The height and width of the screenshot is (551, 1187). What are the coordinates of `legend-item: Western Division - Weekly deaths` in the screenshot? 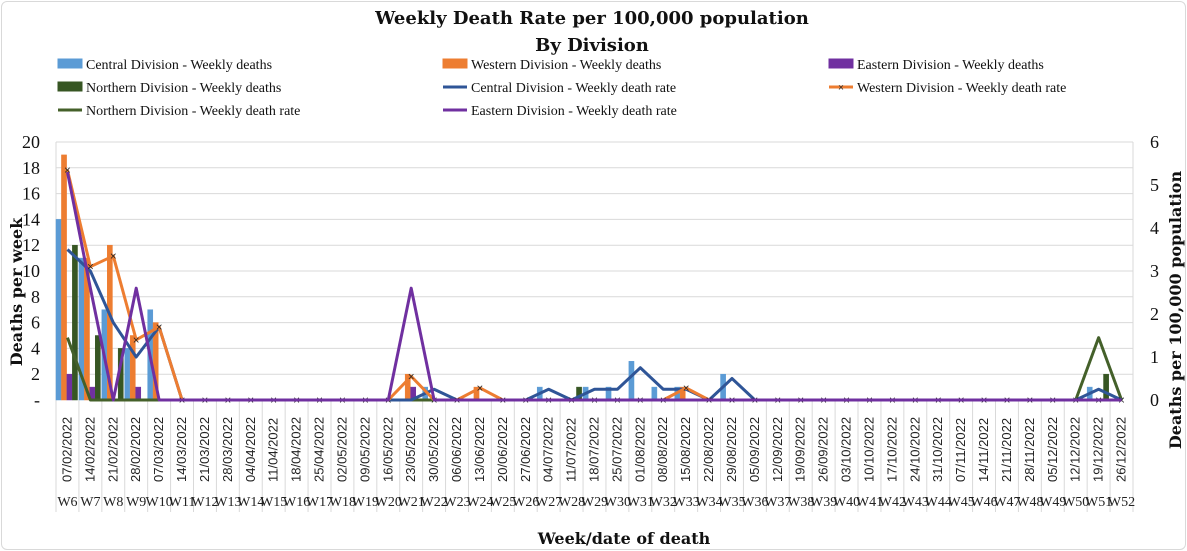 It's located at (551, 65).